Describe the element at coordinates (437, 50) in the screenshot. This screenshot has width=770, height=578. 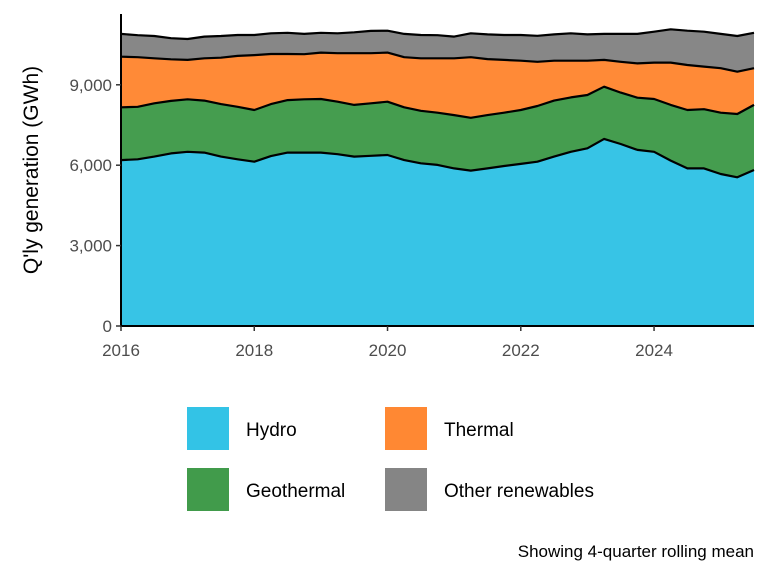
I see `area-other-renewables` at that location.